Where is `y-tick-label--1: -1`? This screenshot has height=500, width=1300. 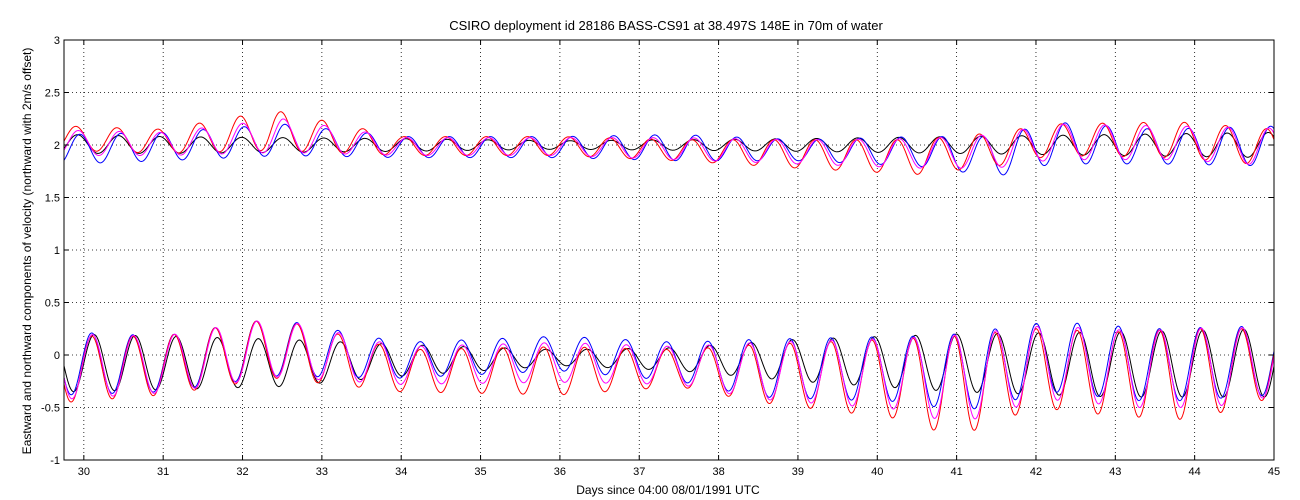
y-tick-label--1: -1 is located at coordinates (55, 461).